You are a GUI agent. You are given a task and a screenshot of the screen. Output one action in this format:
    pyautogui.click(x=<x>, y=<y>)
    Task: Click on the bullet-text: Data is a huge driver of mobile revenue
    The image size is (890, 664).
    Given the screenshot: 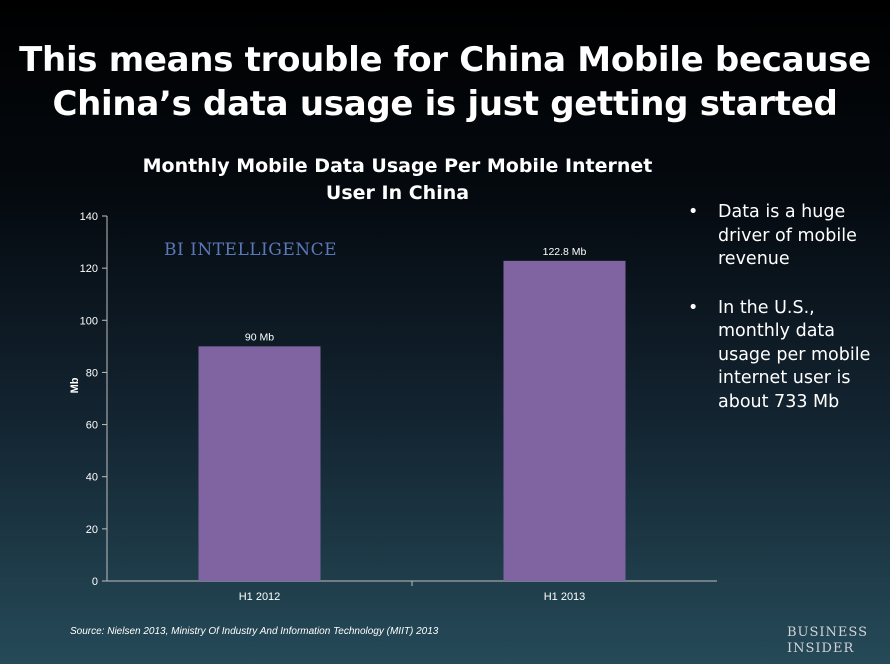 What is the action you would take?
    pyautogui.click(x=787, y=235)
    